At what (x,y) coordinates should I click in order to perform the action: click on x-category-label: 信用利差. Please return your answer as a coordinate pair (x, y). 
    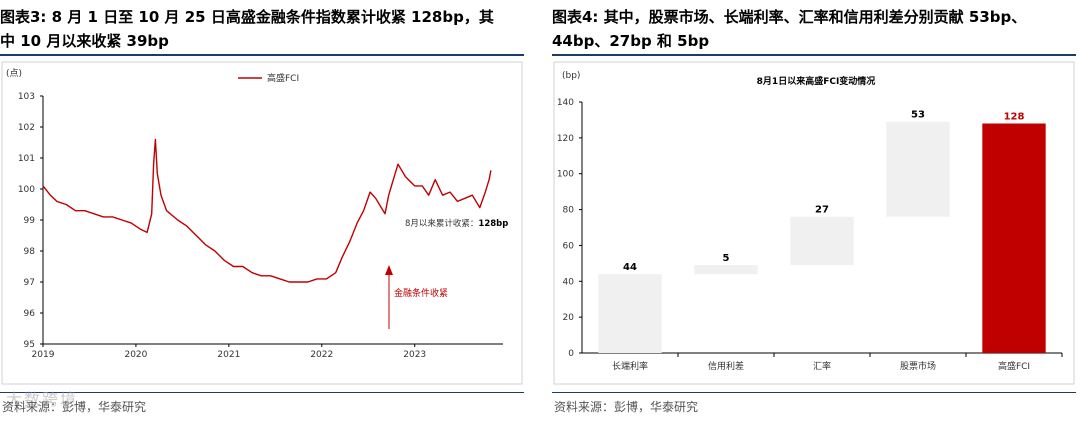
    Looking at the image, I should click on (726, 366).